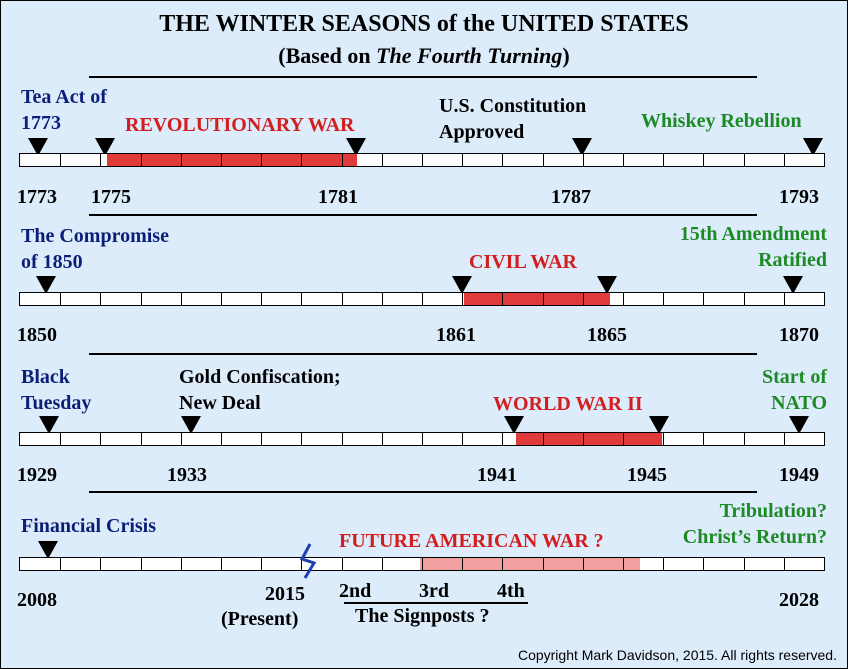 The height and width of the screenshot is (669, 848). Describe the element at coordinates (338, 197) in the screenshot. I see `year-1781: 1781` at that location.